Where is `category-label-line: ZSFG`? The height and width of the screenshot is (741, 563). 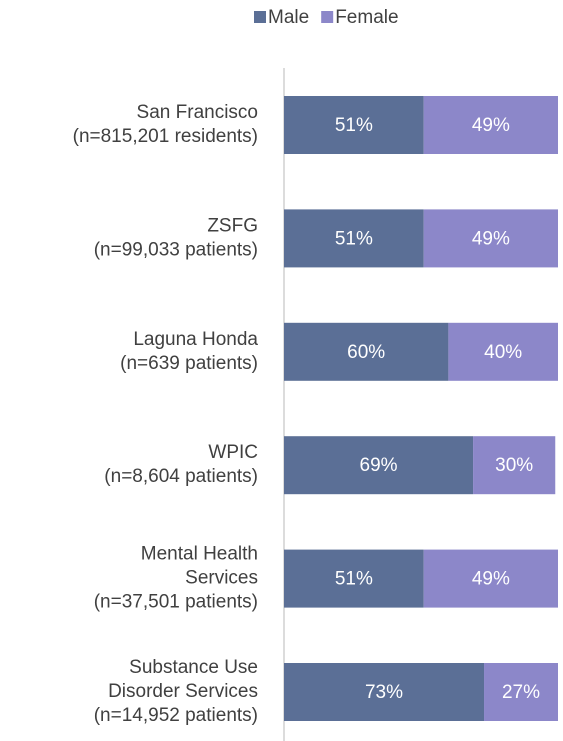
category-label-line: ZSFG is located at coordinates (232, 225).